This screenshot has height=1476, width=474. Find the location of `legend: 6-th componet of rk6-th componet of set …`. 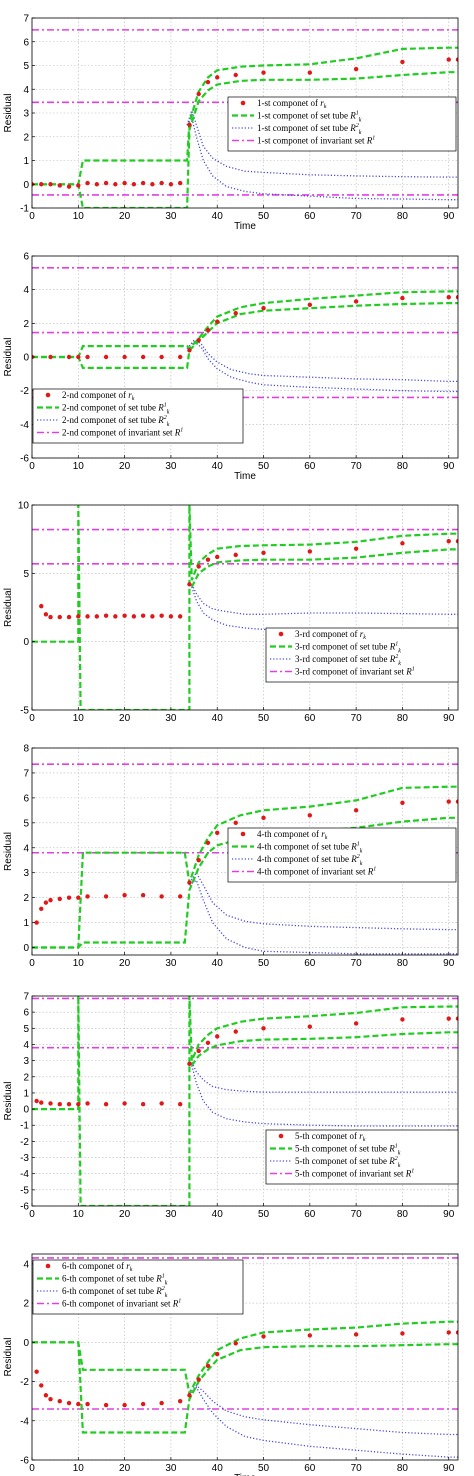

legend: 6-th componet of rk6-th componet of set … is located at coordinates (138, 1287).